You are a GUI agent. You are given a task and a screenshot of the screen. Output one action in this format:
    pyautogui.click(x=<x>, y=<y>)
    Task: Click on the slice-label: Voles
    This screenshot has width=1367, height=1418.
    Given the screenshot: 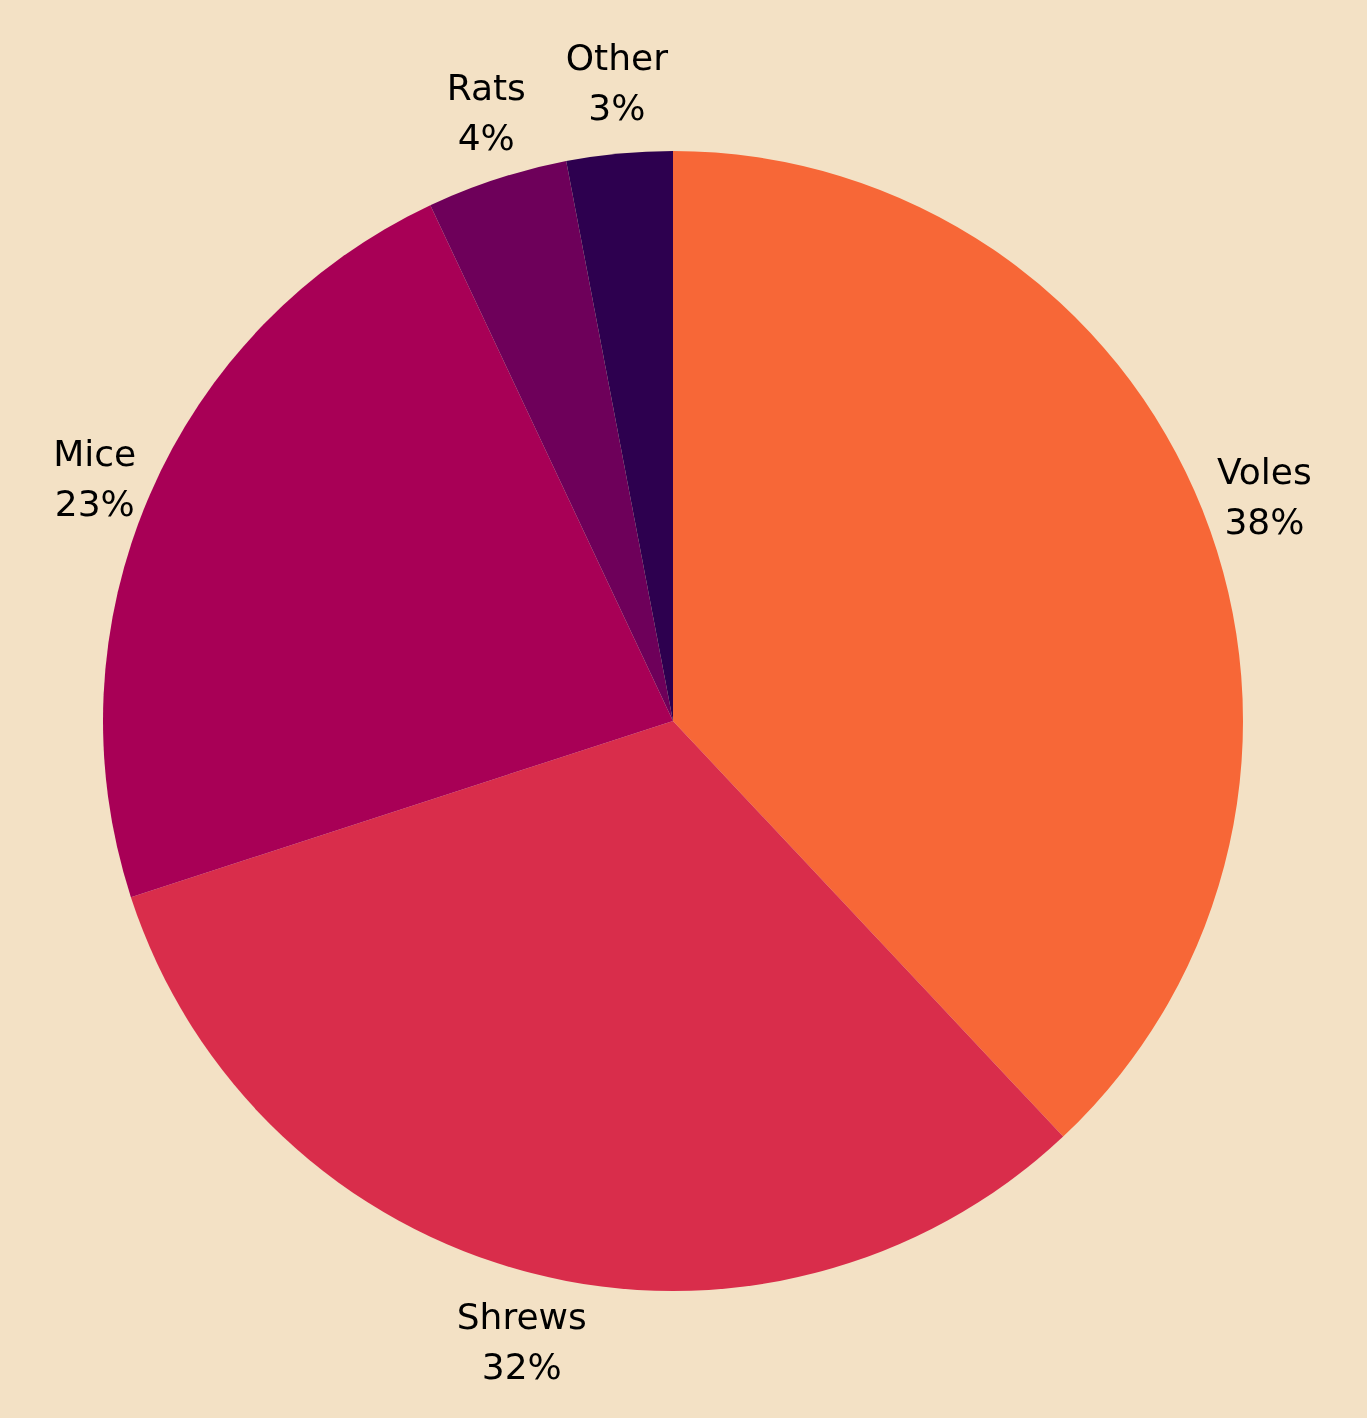 What is the action you would take?
    pyautogui.click(x=1264, y=471)
    